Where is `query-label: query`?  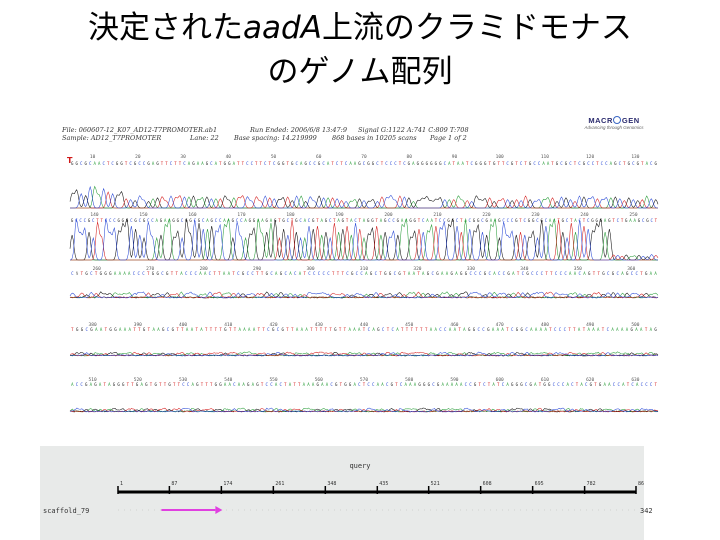 query-label: query is located at coordinates (360, 466).